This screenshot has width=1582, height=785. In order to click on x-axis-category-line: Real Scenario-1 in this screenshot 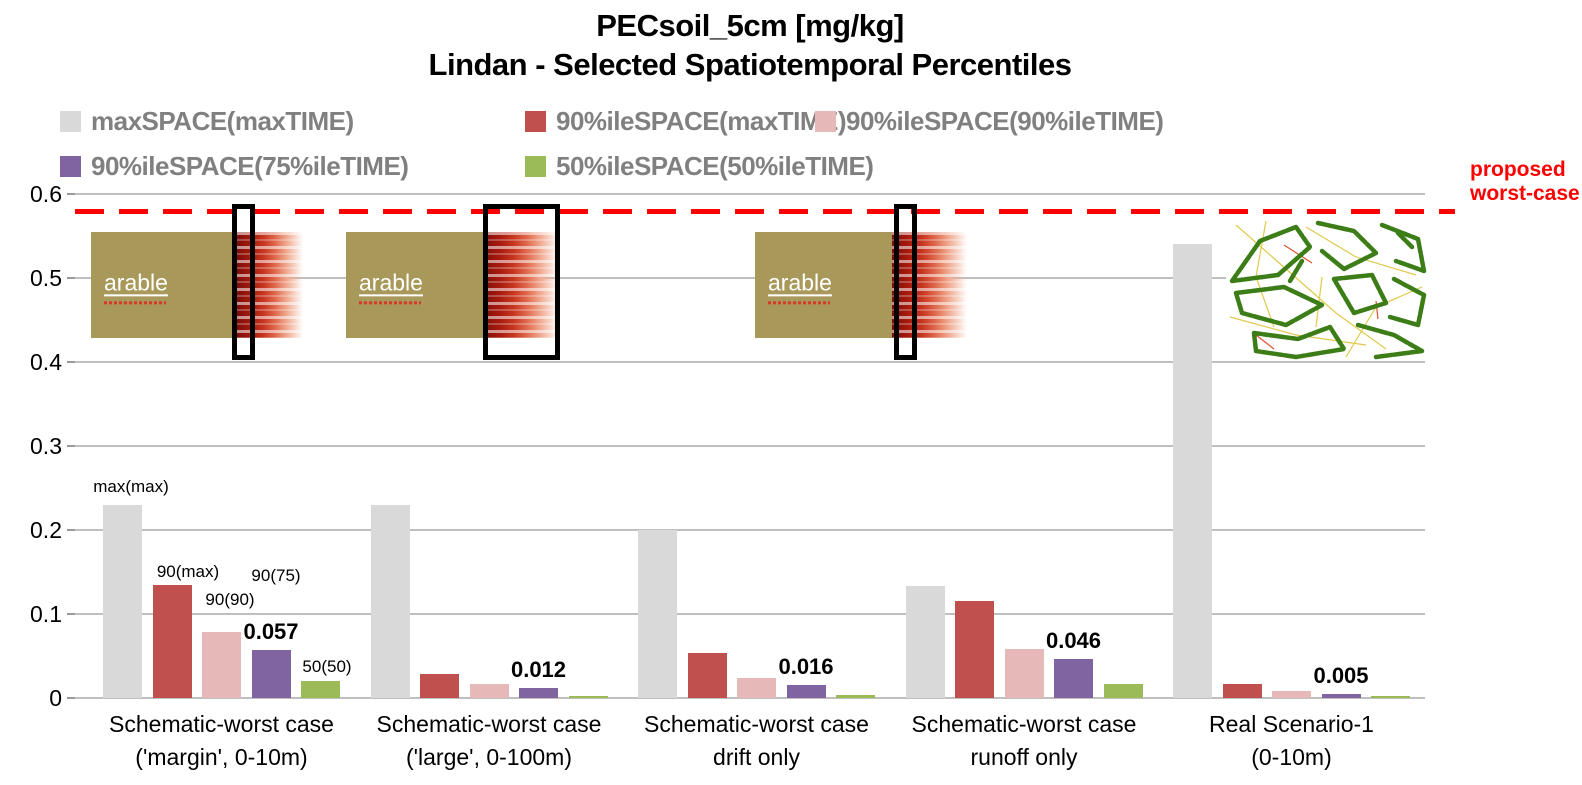, I will do `click(1291, 724)`.